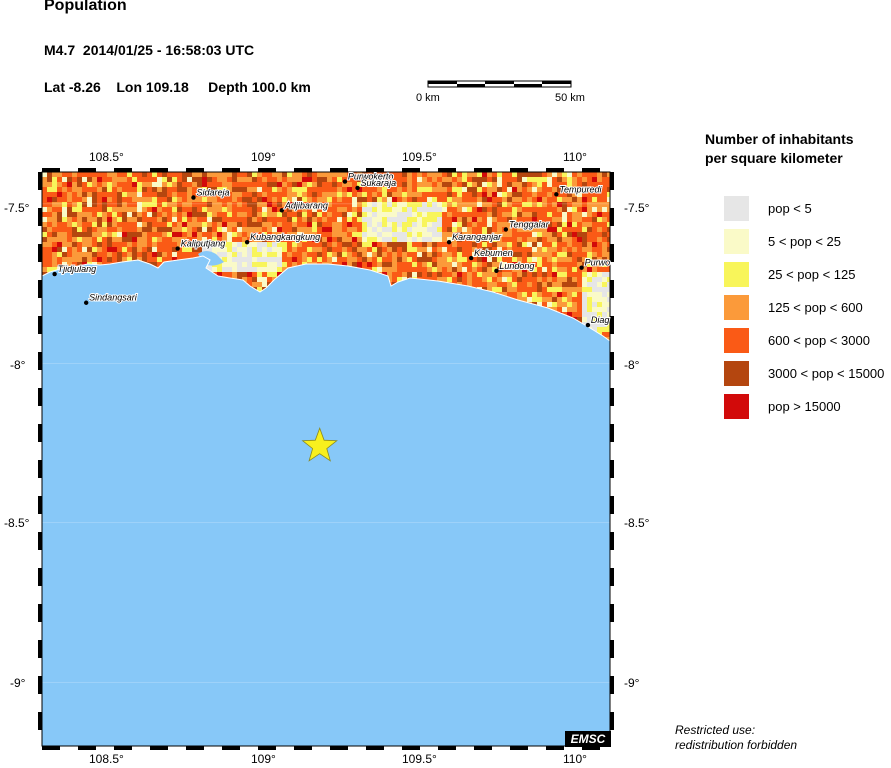  What do you see at coordinates (263, 157) in the screenshot?
I see `top-lon-label: 109°` at bounding box center [263, 157].